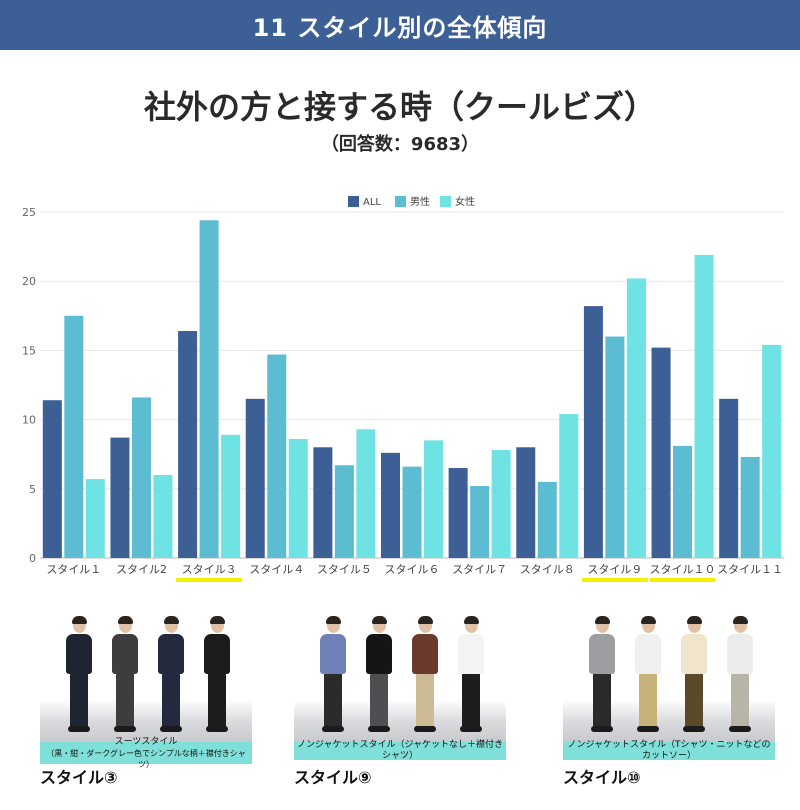 This screenshot has height=810, width=800. I want to click on style-label-10: スタイル⑩, so click(602, 777).